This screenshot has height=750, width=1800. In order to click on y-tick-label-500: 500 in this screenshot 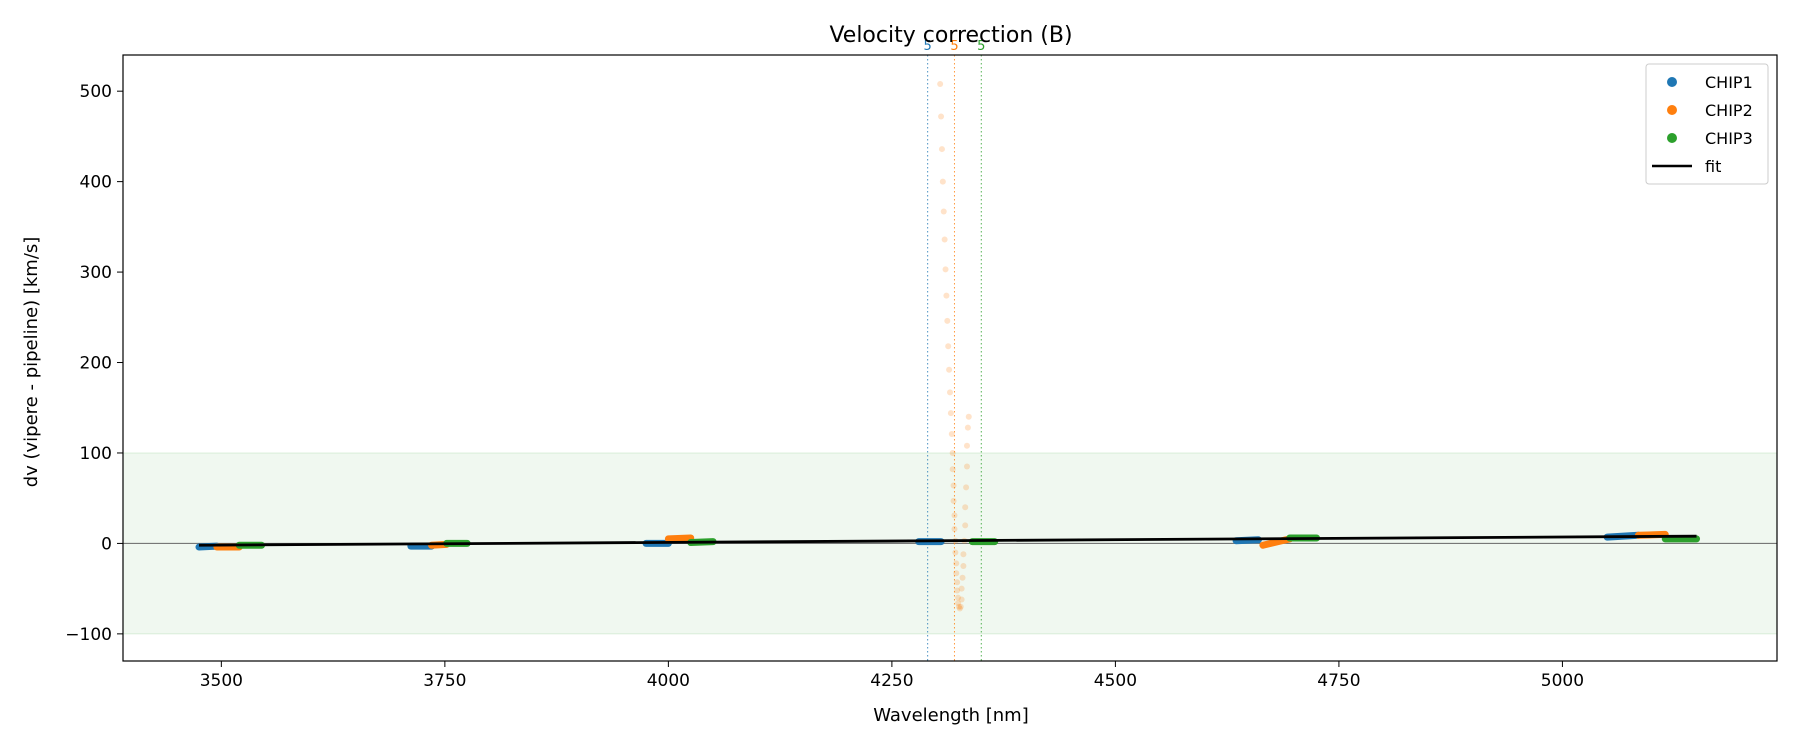, I will do `click(96, 92)`.